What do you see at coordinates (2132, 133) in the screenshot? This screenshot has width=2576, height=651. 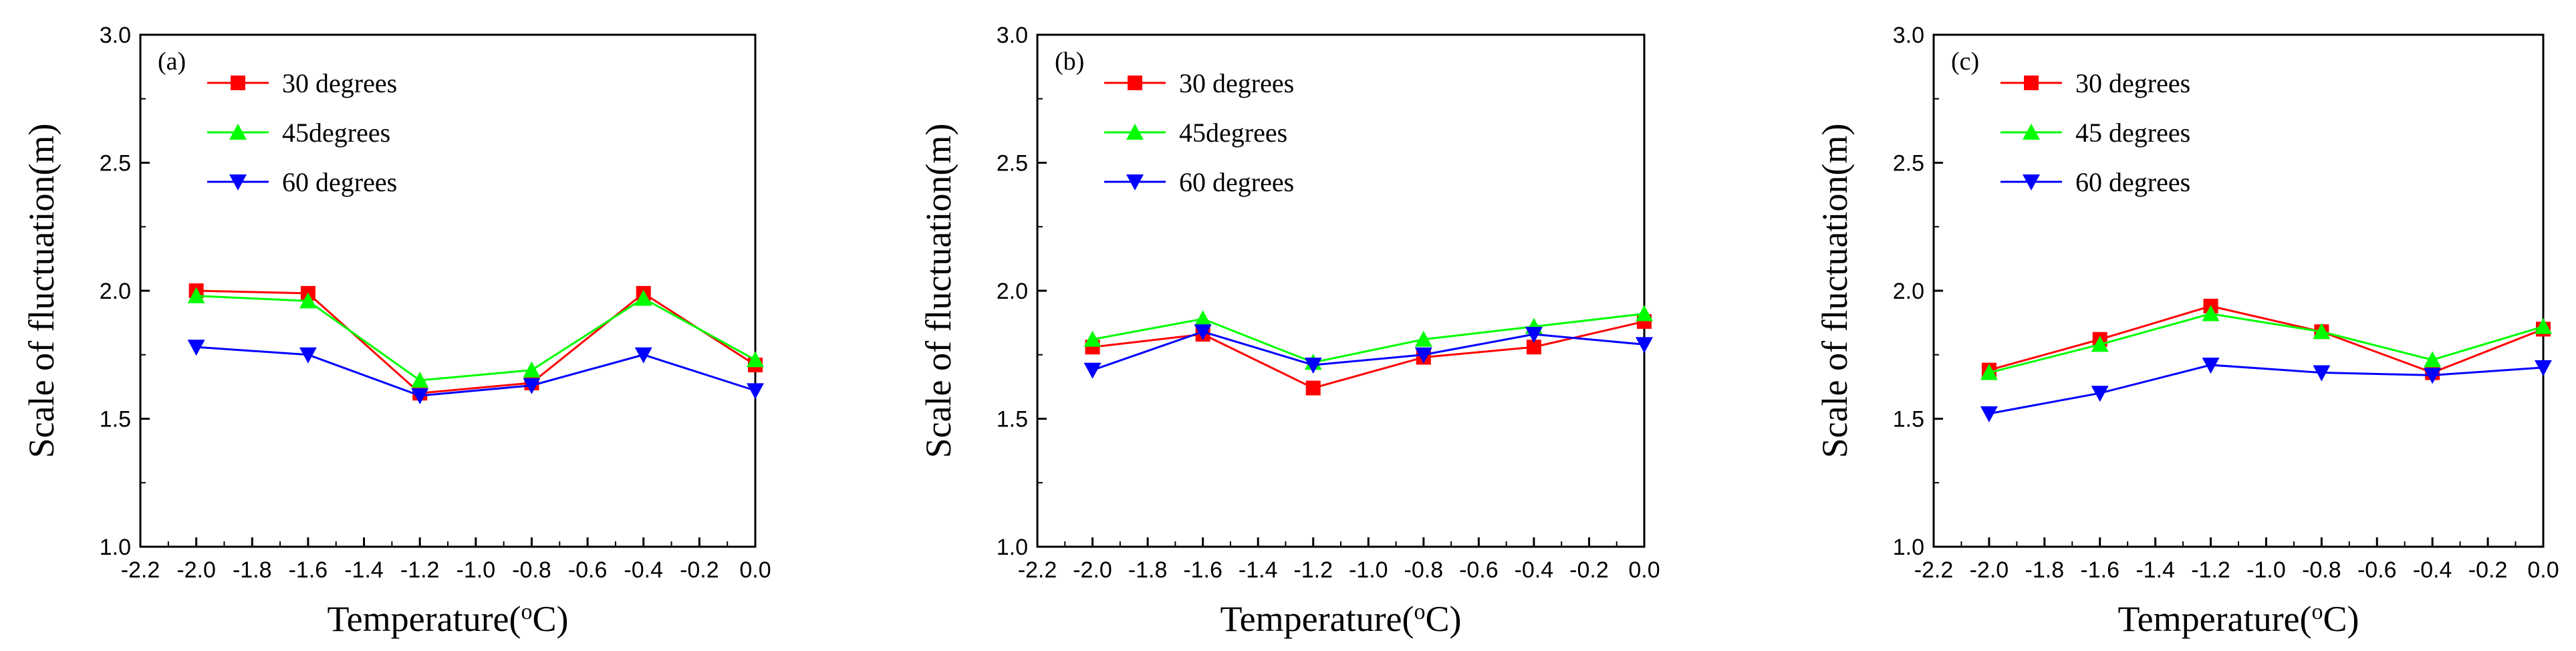 I see `legend-label: 45 degrees` at bounding box center [2132, 133].